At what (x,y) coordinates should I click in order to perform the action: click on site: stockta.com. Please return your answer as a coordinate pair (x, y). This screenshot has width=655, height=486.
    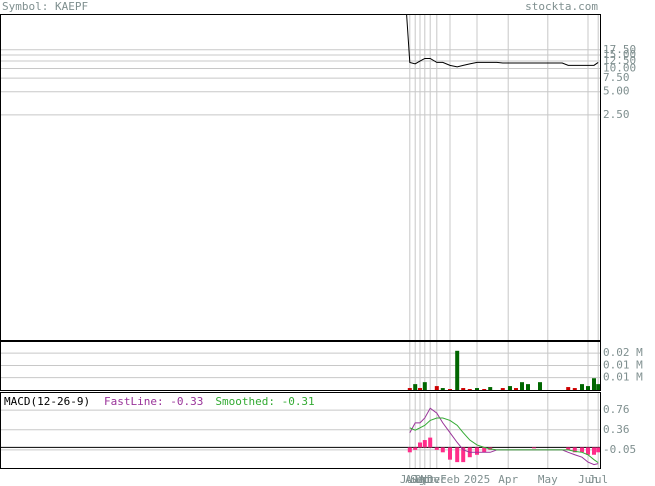
    Looking at the image, I should click on (561, 6).